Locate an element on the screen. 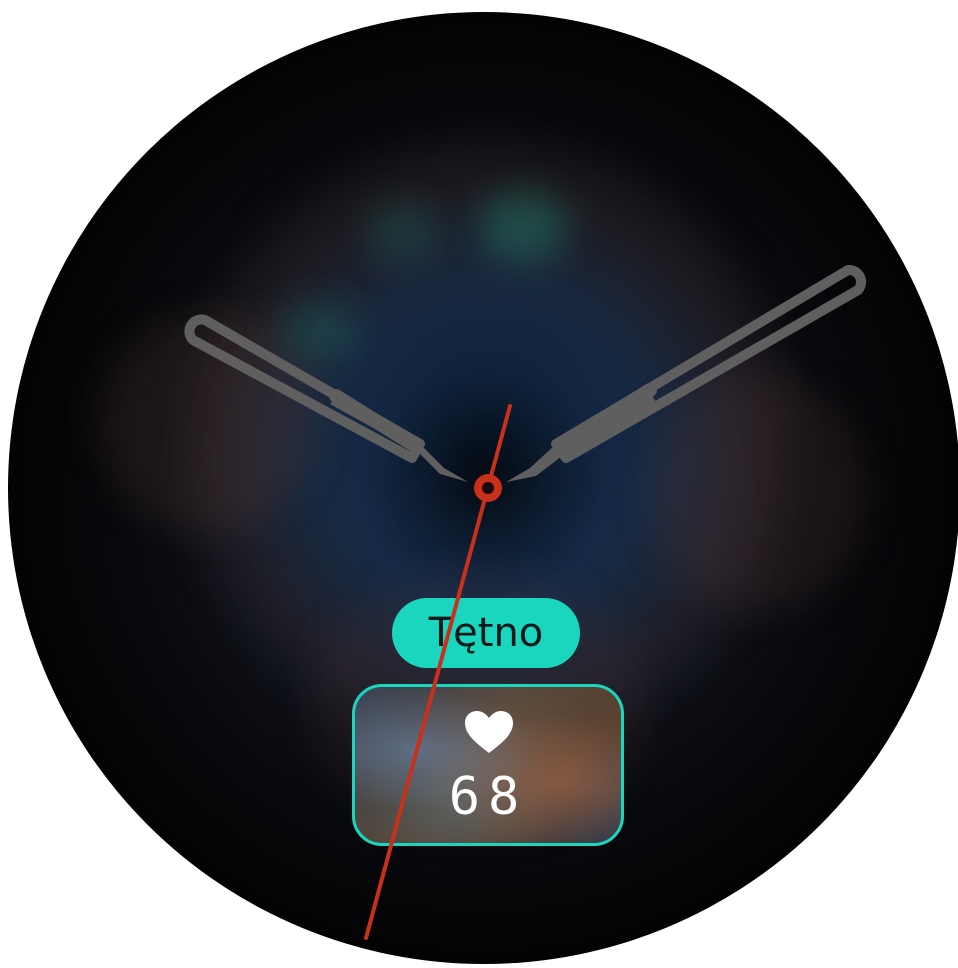  nebula-glow-upper is located at coordinates (403, 232).